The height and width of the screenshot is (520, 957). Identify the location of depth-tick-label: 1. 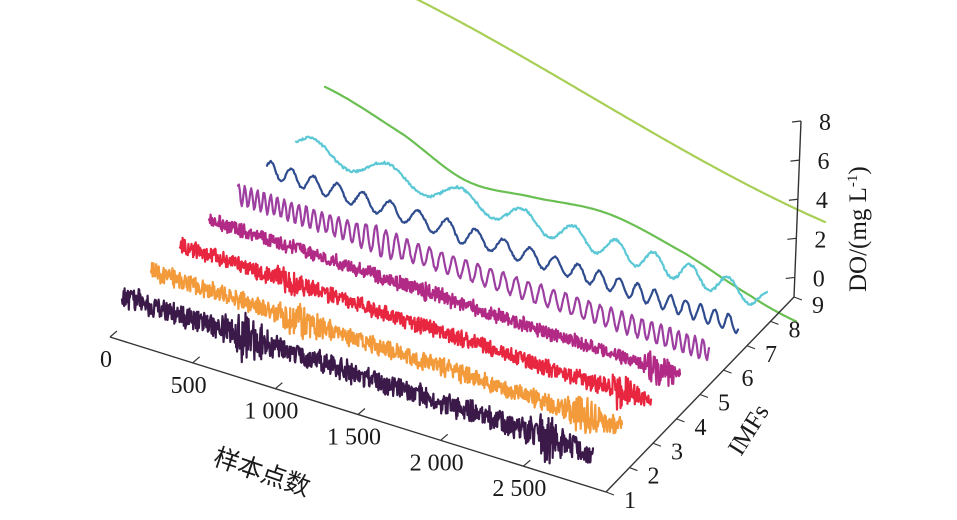
(630, 501).